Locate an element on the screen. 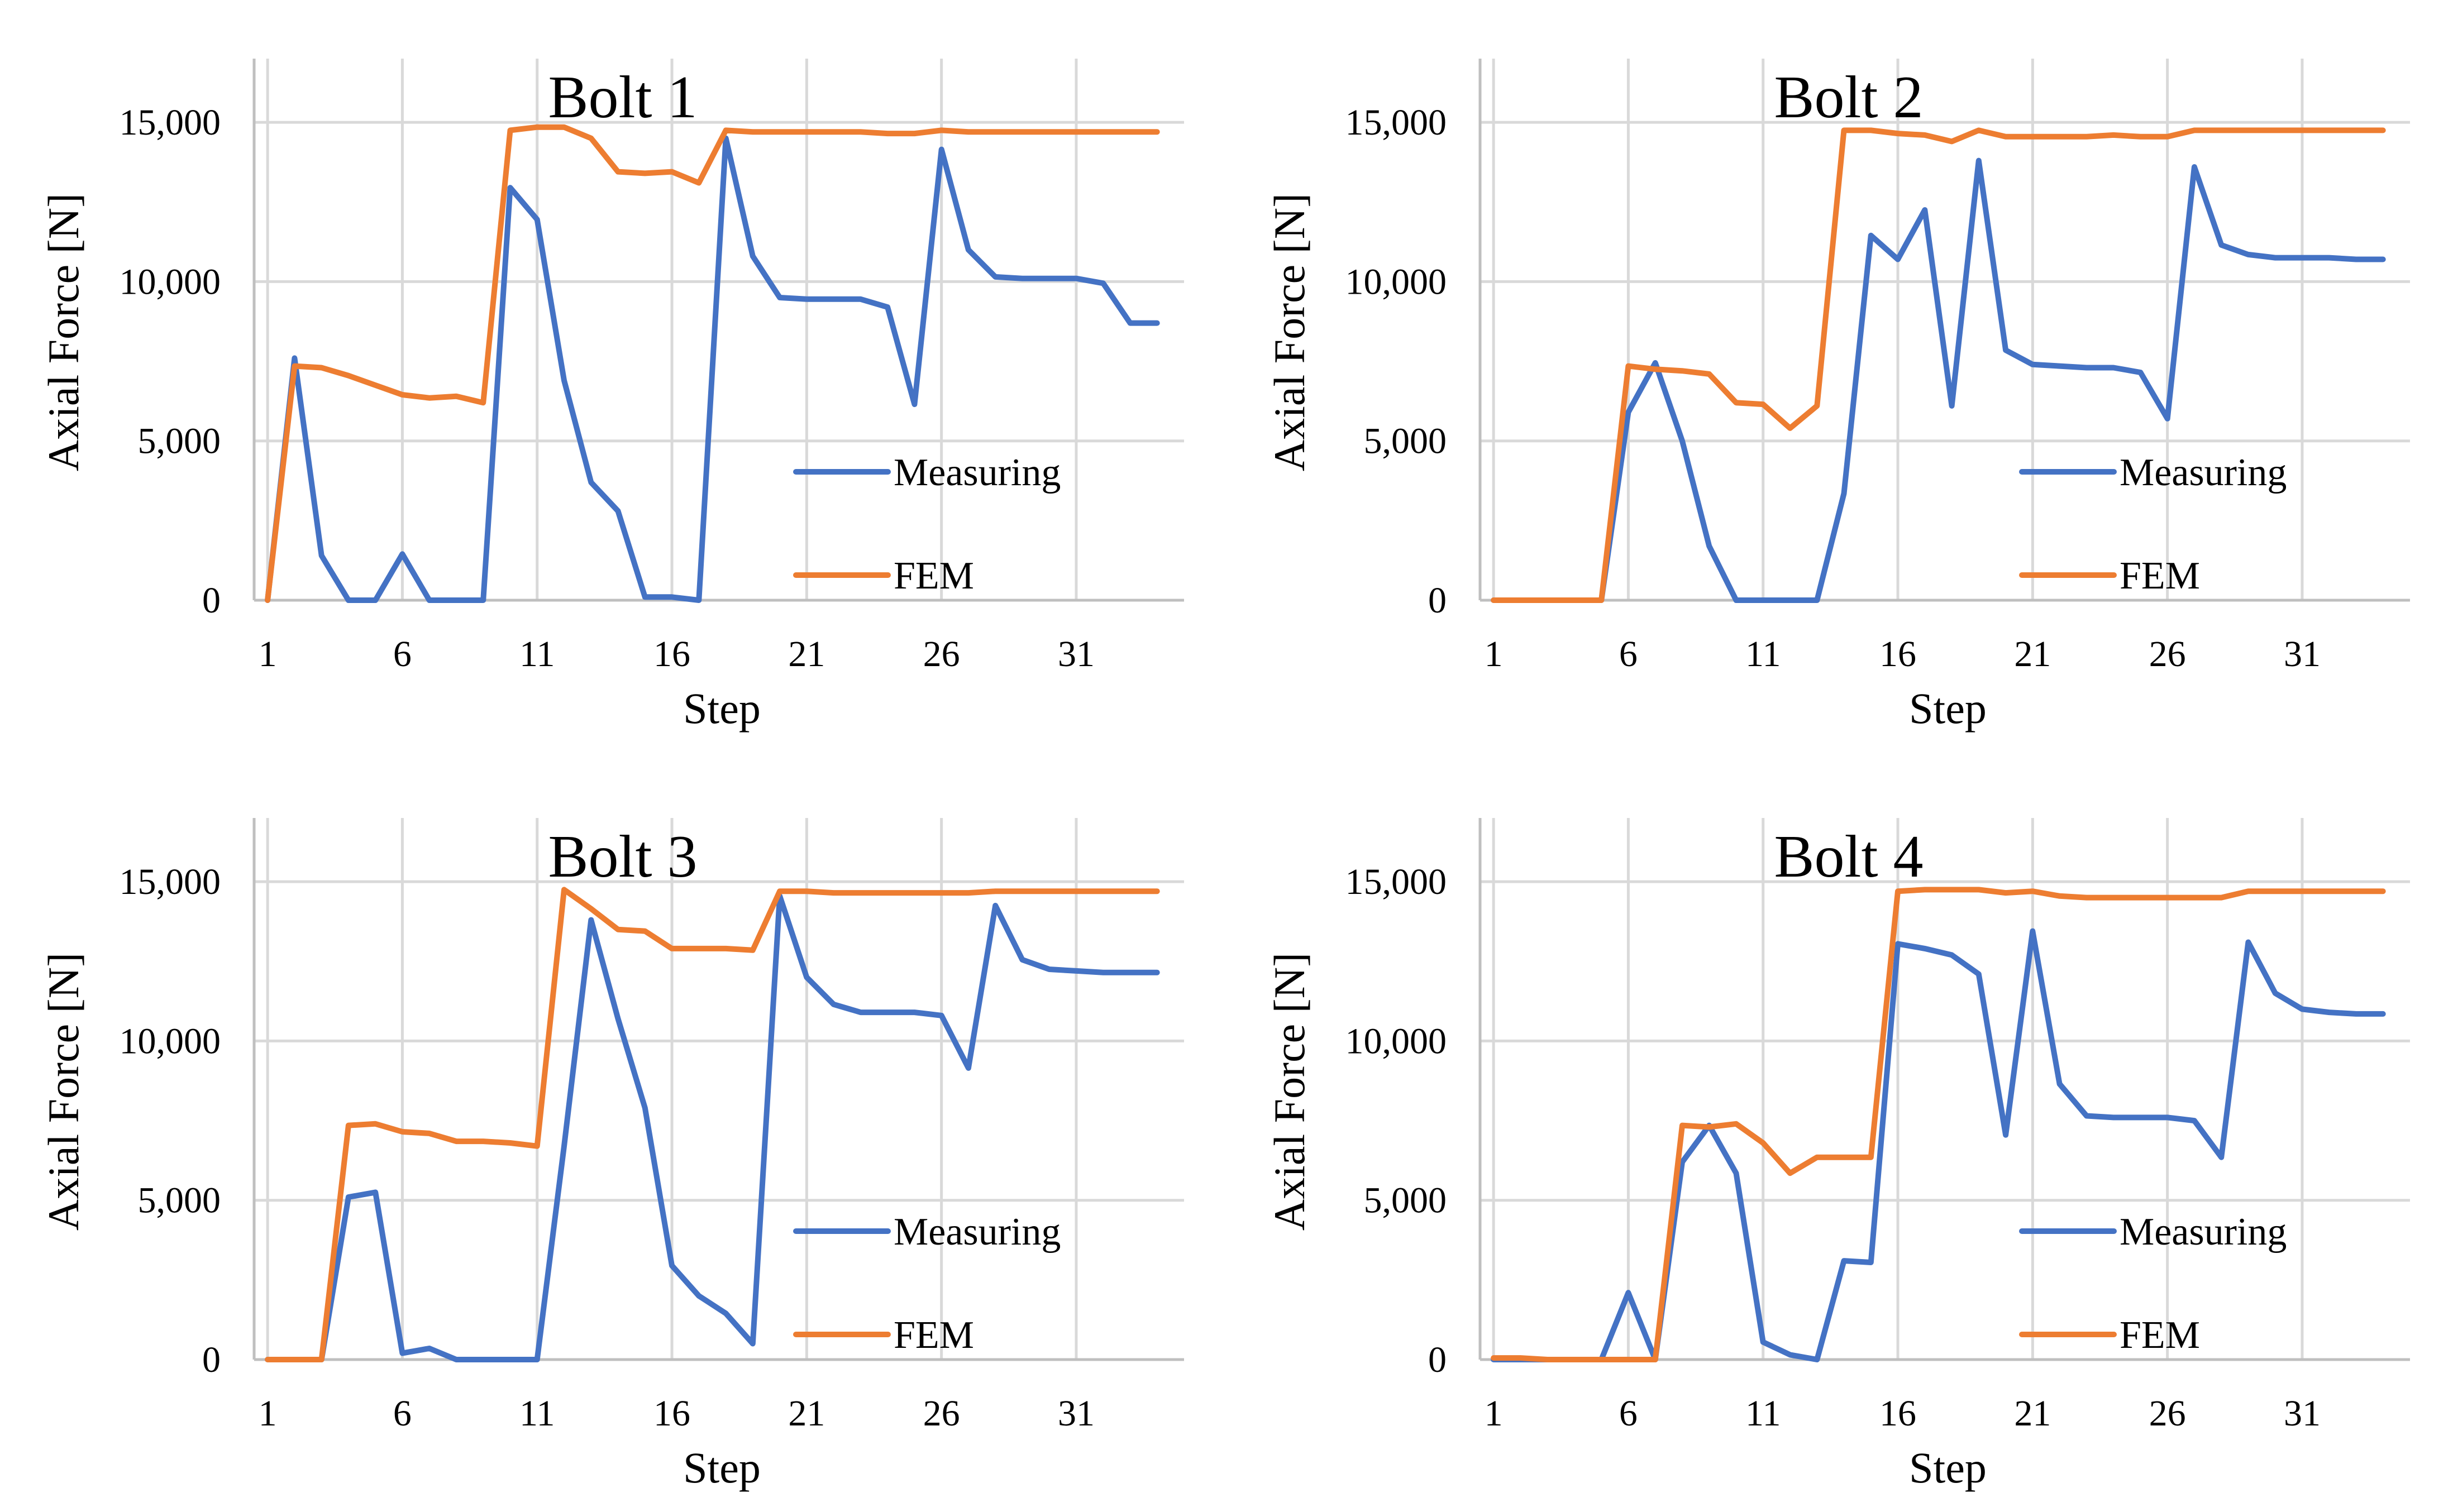 Image resolution: width=2453 pixels, height=1512 pixels. x-tick-label: 31 is located at coordinates (2302, 654).